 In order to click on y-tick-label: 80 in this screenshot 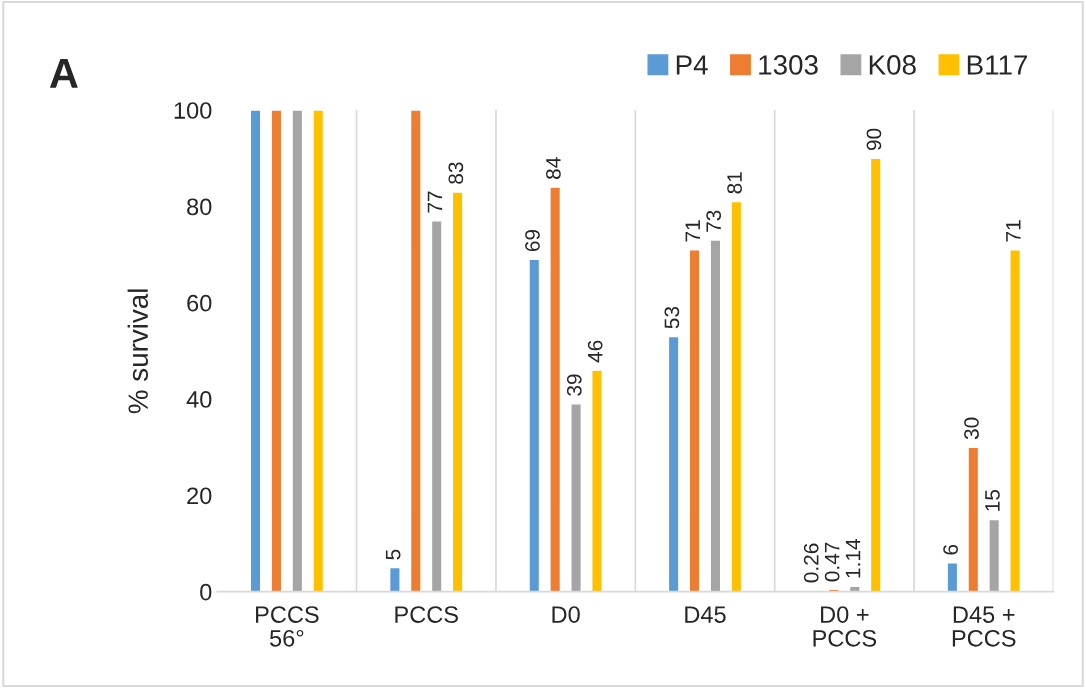, I will do `click(199, 207)`.